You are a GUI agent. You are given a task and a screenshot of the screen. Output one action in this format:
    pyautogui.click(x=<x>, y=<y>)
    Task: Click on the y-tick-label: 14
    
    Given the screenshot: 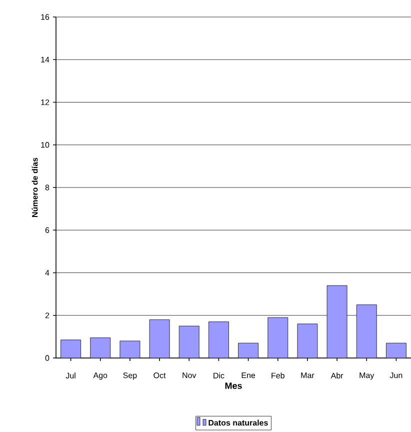 What is the action you would take?
    pyautogui.click(x=45, y=59)
    